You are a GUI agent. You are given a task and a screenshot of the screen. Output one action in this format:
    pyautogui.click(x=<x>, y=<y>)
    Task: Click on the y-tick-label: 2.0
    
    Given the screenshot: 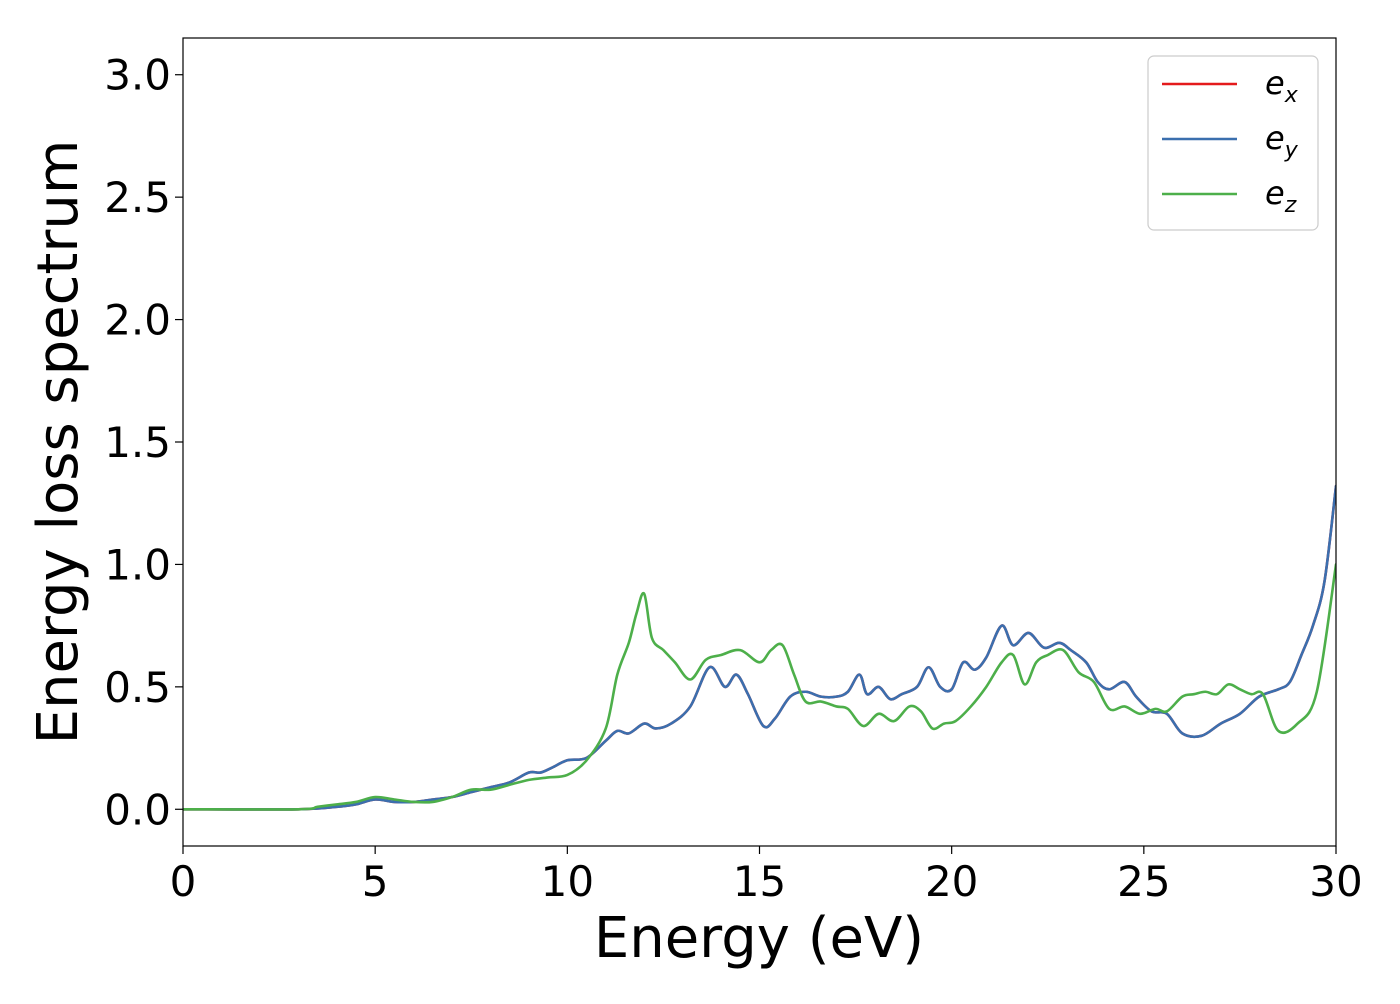 What is the action you would take?
    pyautogui.click(x=137, y=320)
    